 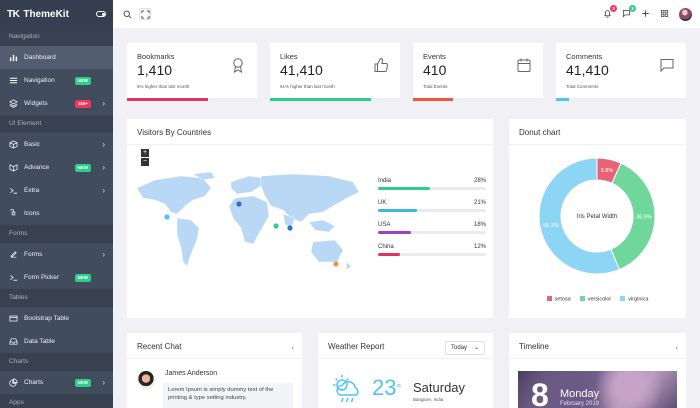 I want to click on sidebar-item-label: Bootstrap Table, so click(x=47, y=318).